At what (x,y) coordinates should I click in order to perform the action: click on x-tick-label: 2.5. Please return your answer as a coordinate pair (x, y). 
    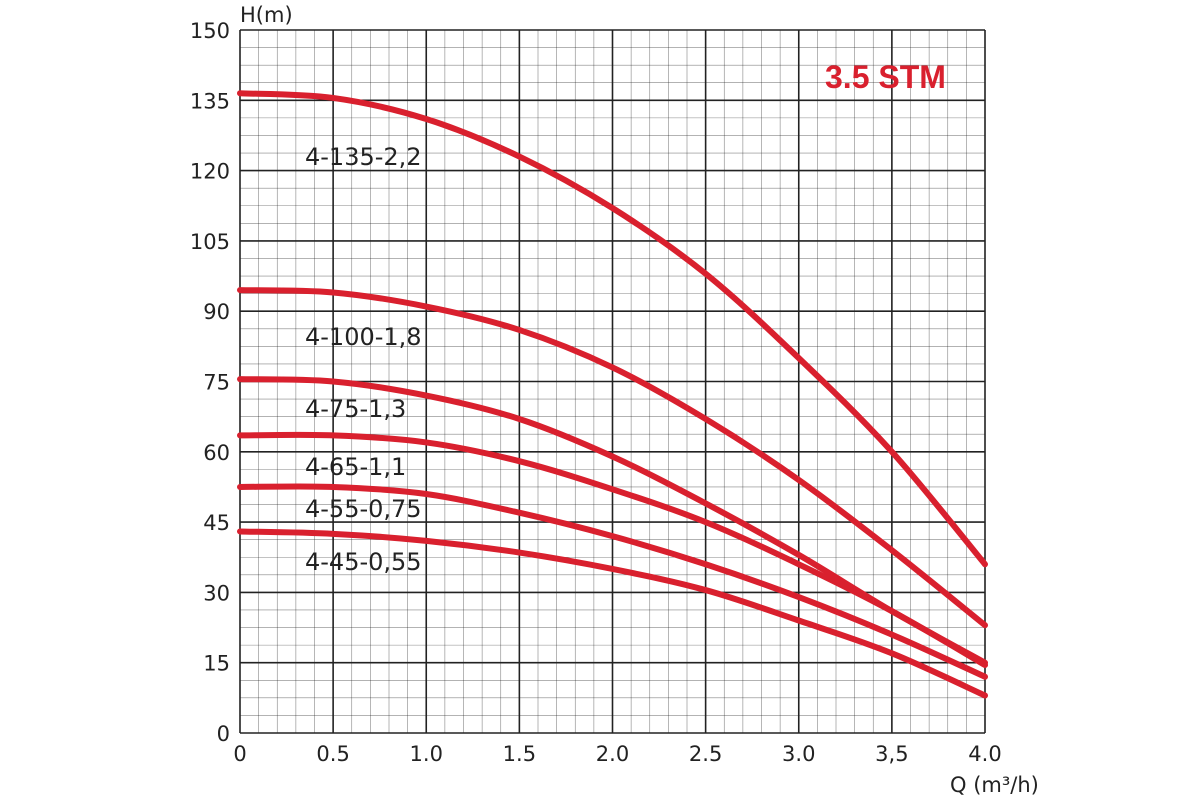
    Looking at the image, I should click on (705, 754).